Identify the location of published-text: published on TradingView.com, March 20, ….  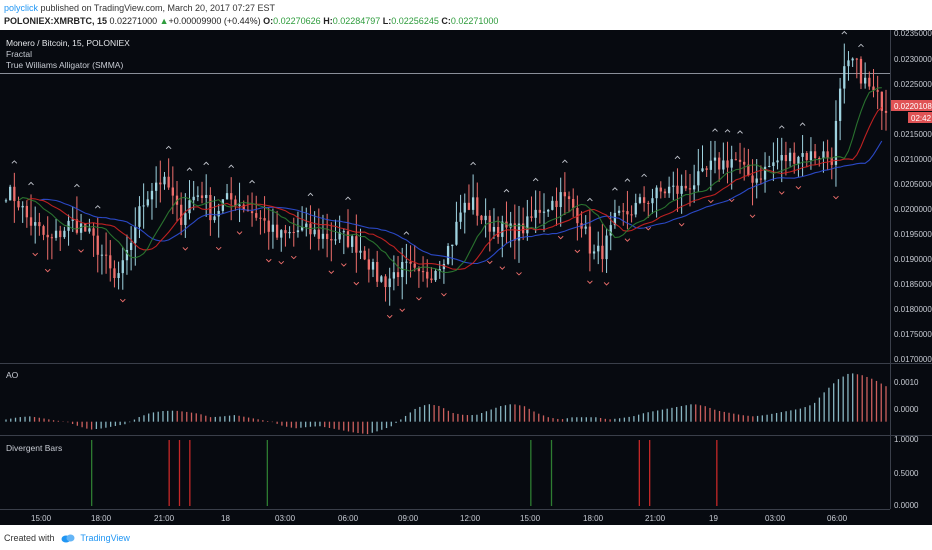
(158, 8).